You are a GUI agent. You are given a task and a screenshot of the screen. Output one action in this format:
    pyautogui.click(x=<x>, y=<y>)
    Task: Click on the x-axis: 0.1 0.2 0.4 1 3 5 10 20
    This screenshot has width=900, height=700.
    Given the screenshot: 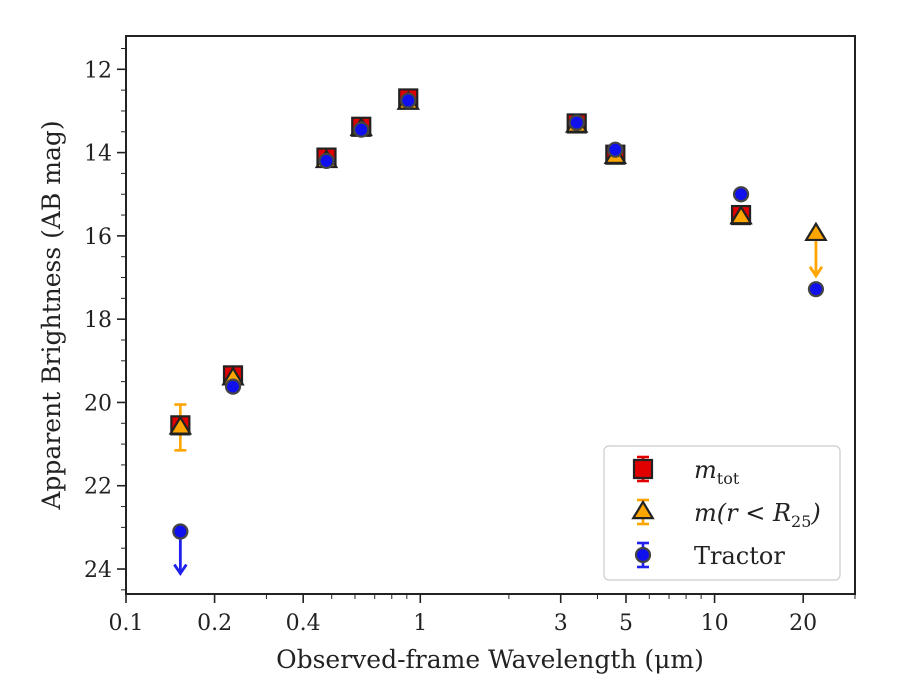 What is the action you would take?
    pyautogui.click(x=482, y=615)
    